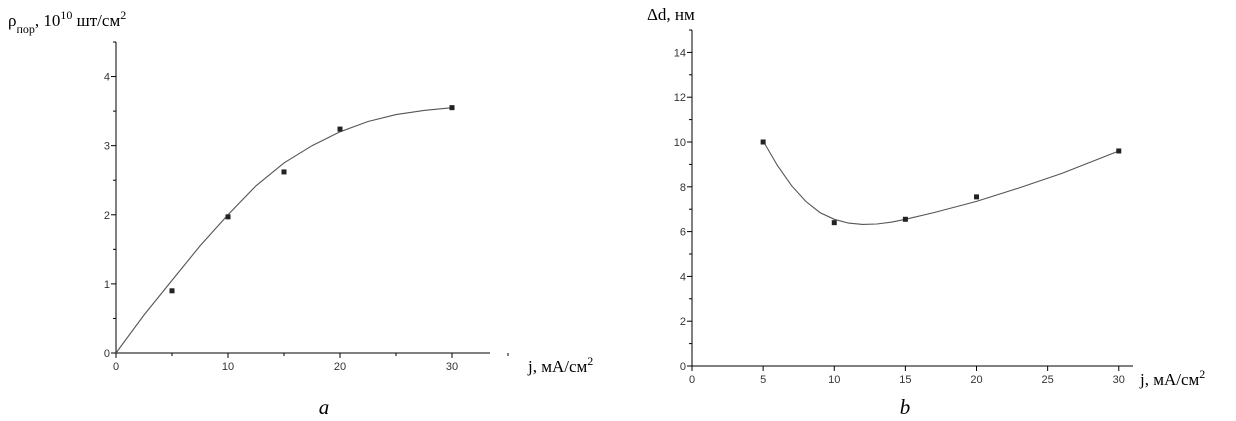  I want to click on y-axis-title: Δd, нм, so click(671, 14).